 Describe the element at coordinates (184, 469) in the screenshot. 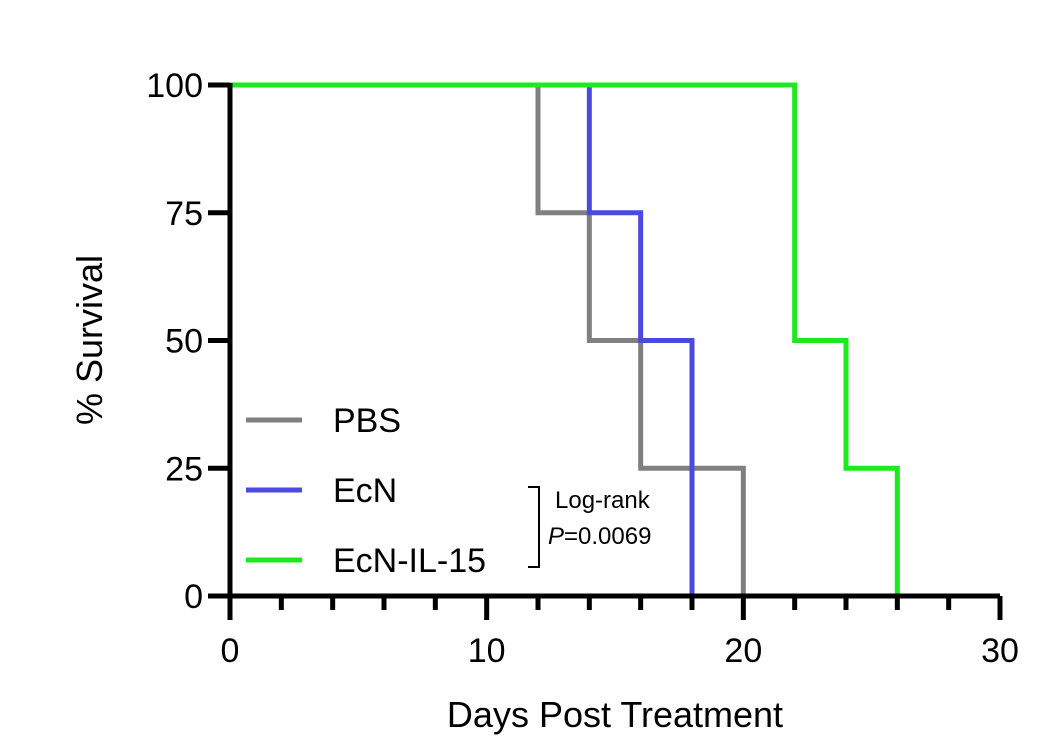

I see `y-tick-label-25: 25` at that location.